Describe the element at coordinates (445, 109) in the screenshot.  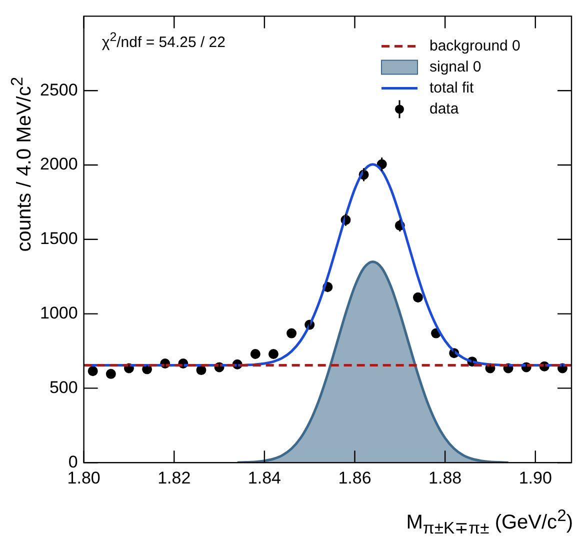
I see `legend-label: data` at that location.